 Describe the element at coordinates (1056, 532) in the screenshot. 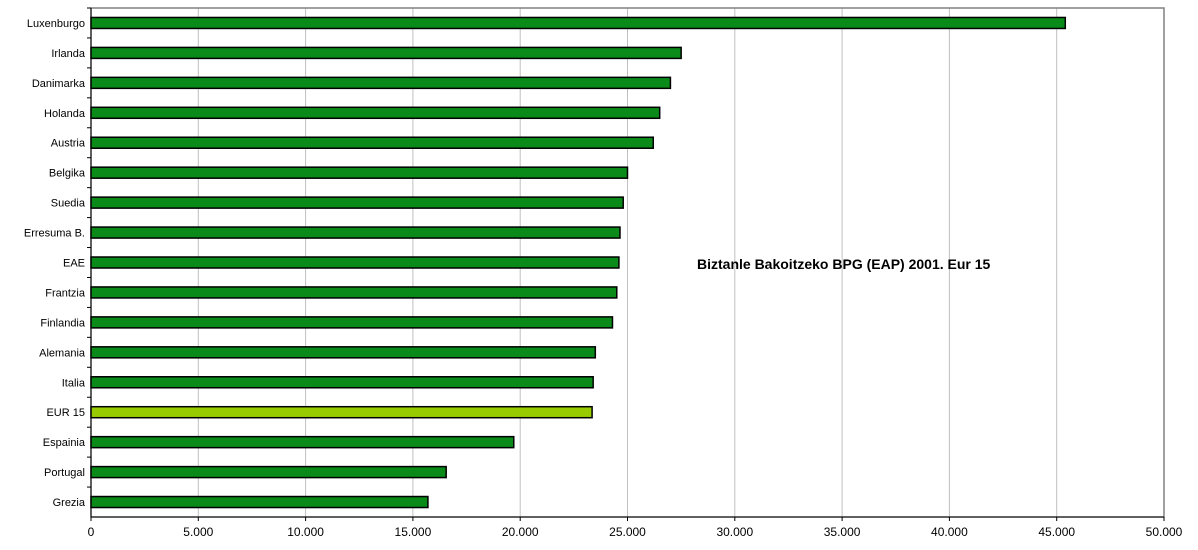

I see `x-tick-label: 45.000` at that location.